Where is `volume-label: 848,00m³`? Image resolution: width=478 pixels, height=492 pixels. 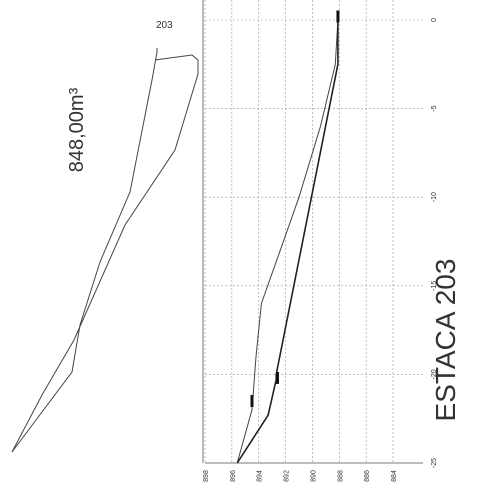 volume-label: 848,00m³ is located at coordinates (77, 129).